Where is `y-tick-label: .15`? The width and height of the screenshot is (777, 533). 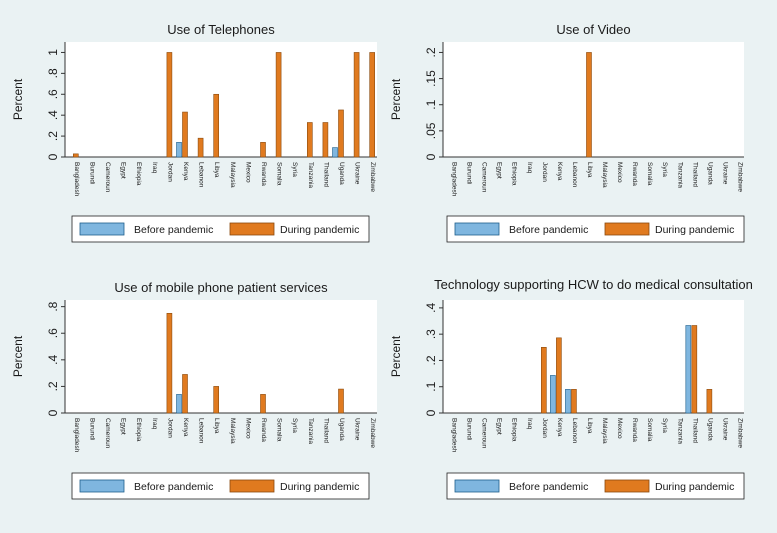
y-tick-label: .15 is located at coordinates (431, 78).